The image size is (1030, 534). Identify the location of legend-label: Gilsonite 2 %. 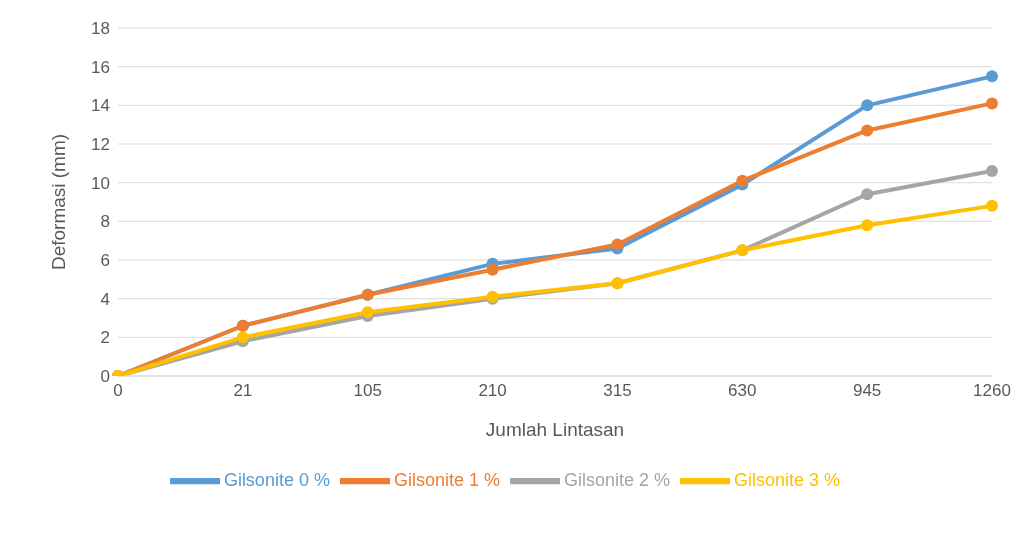
(617, 479).